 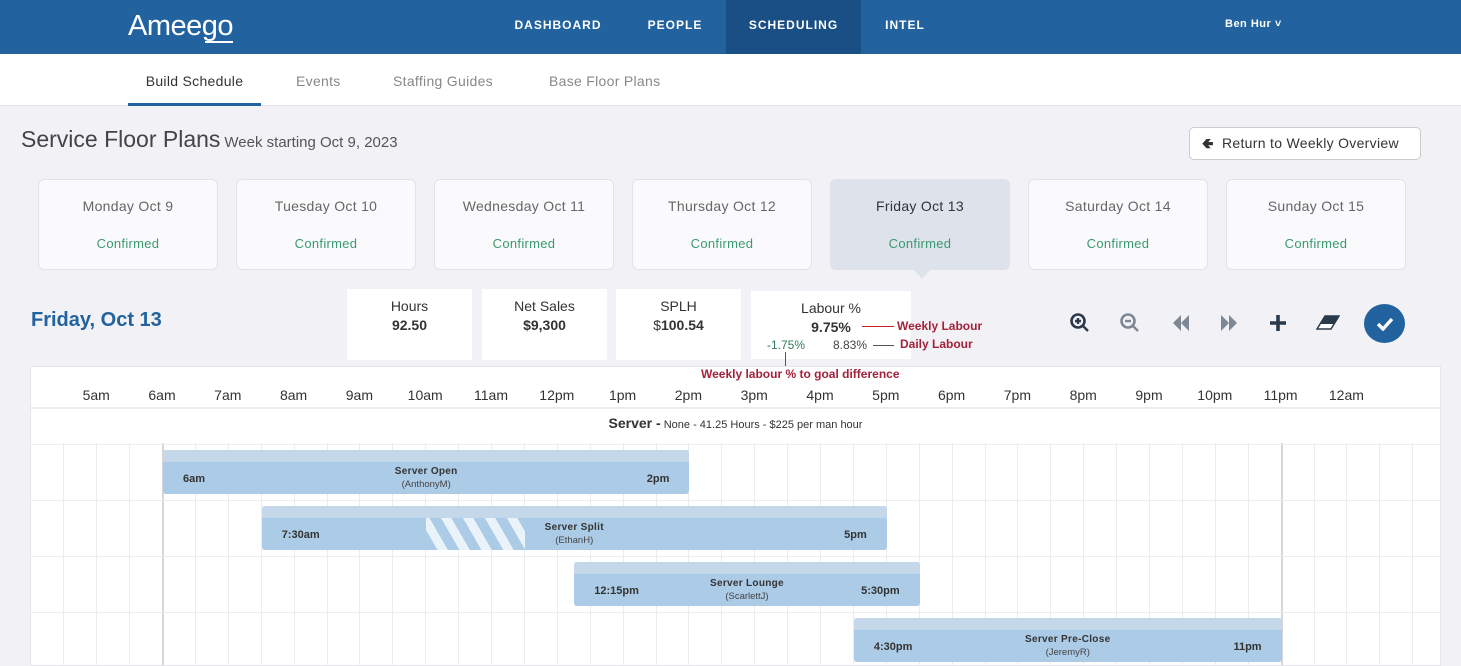 I want to click on hour-label: 3pm, so click(x=754, y=395).